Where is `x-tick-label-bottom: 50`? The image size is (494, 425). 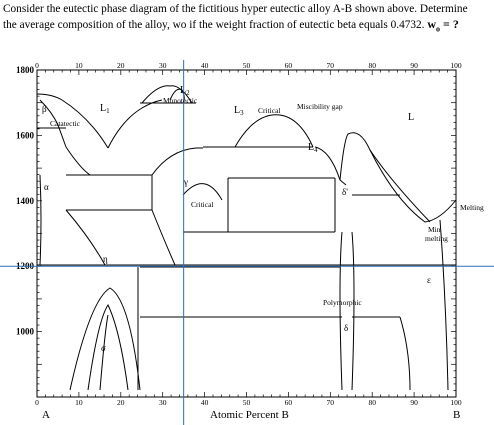
x-tick-label-bottom: 50 is located at coordinates (247, 402).